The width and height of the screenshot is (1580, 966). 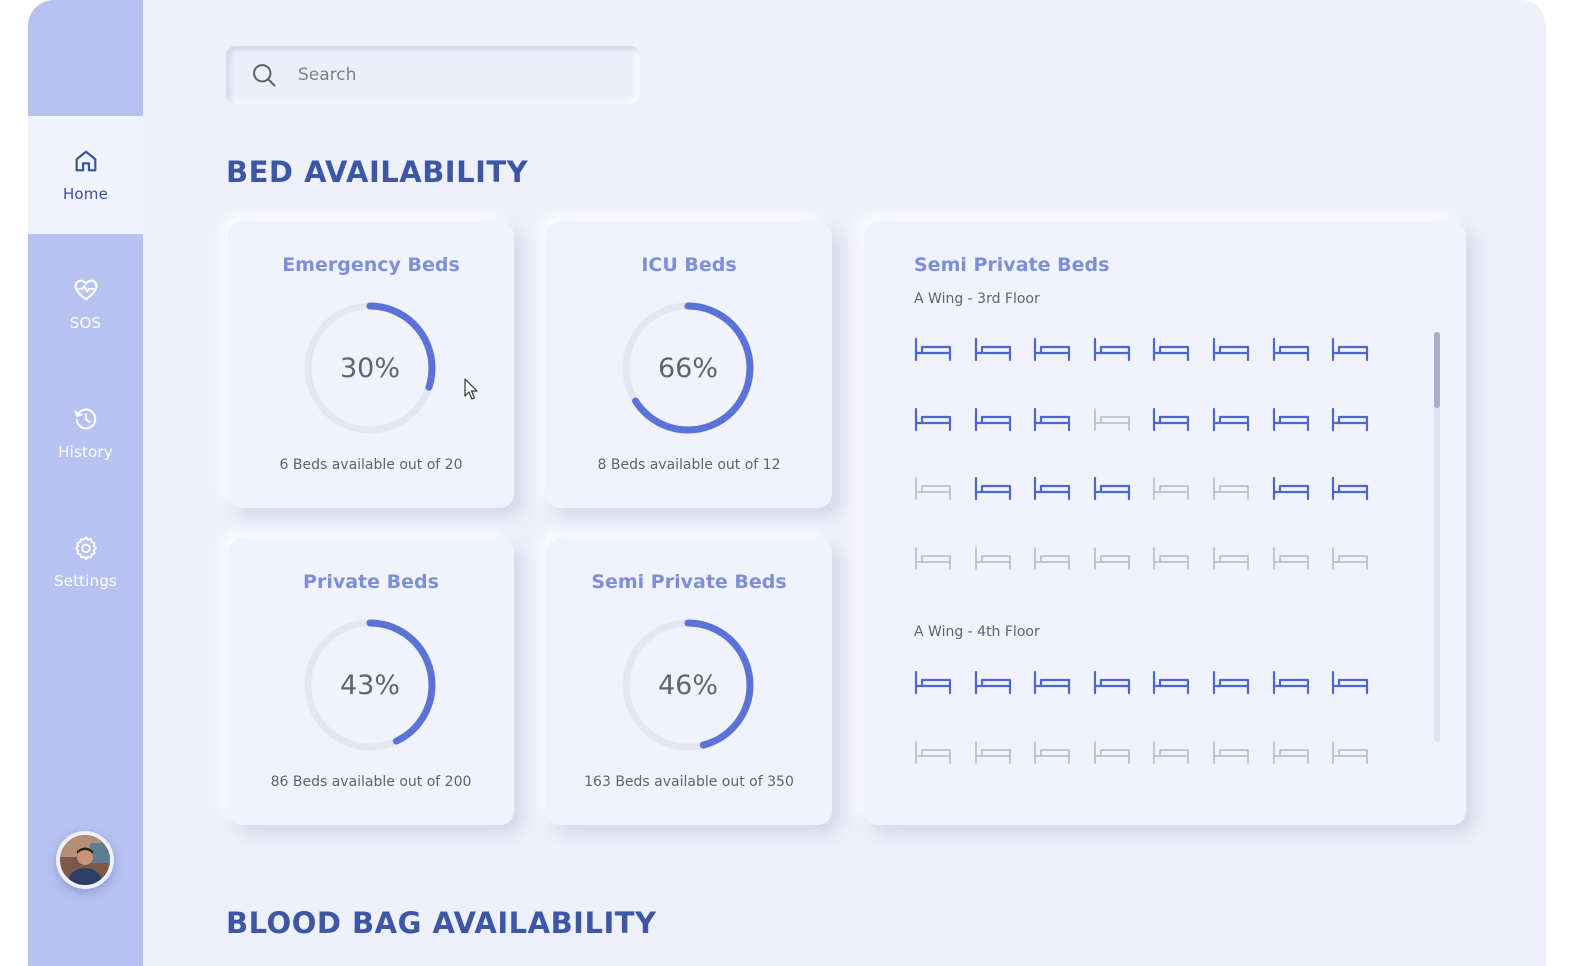 I want to click on sidebar-item-settings: Settings, so click(x=85, y=562).